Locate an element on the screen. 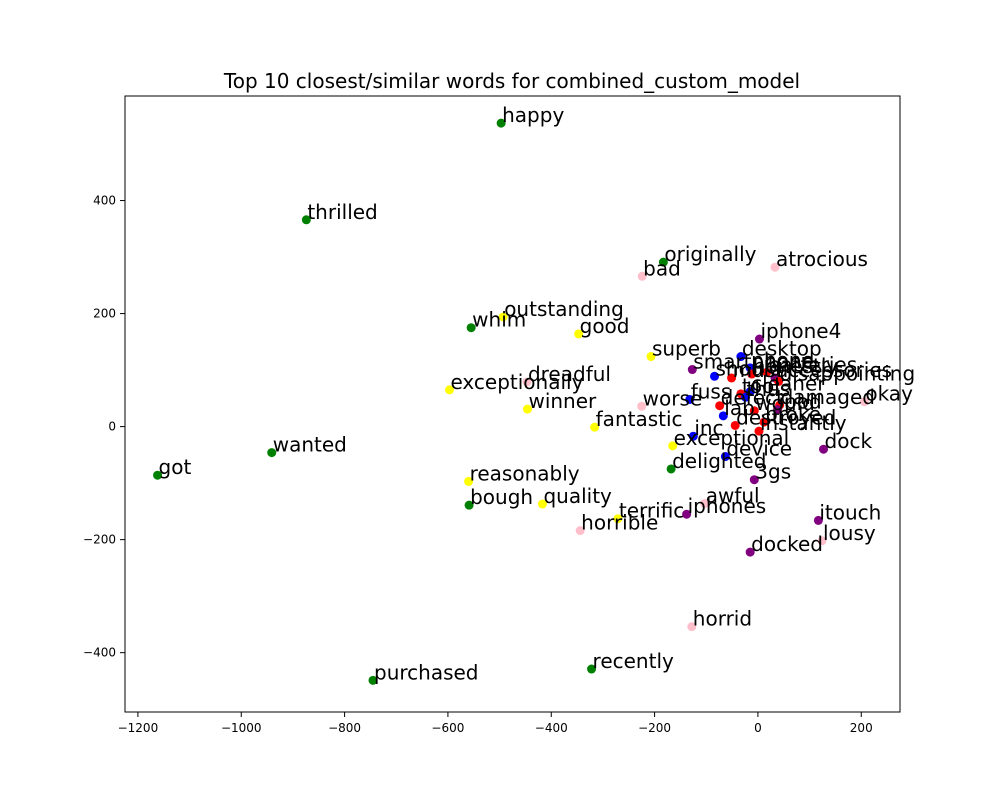 This screenshot has width=1000, height=800. point-label: recently is located at coordinates (633, 661).